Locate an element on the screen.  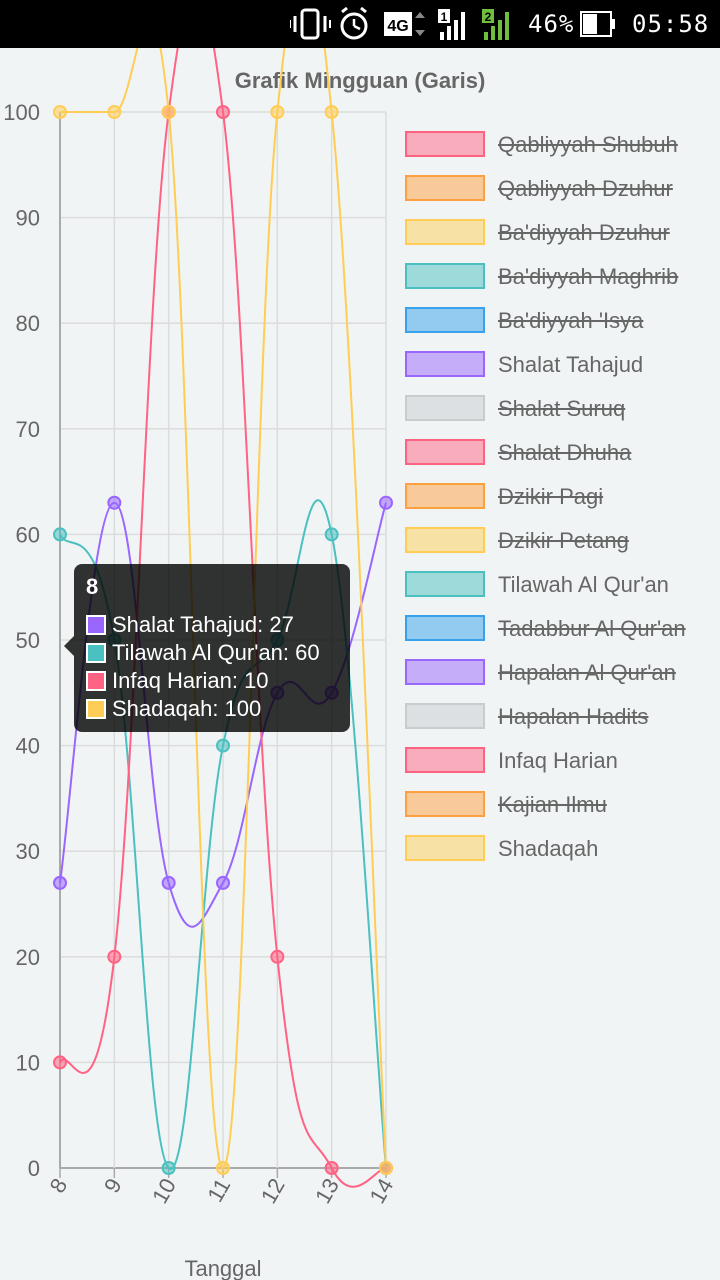
y-tick-label: 60 is located at coordinates (28, 534).